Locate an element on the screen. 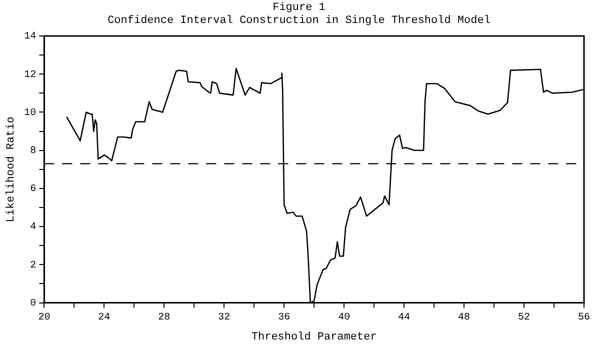 The height and width of the screenshot is (347, 598). x-tick-label: 44 is located at coordinates (404, 318).